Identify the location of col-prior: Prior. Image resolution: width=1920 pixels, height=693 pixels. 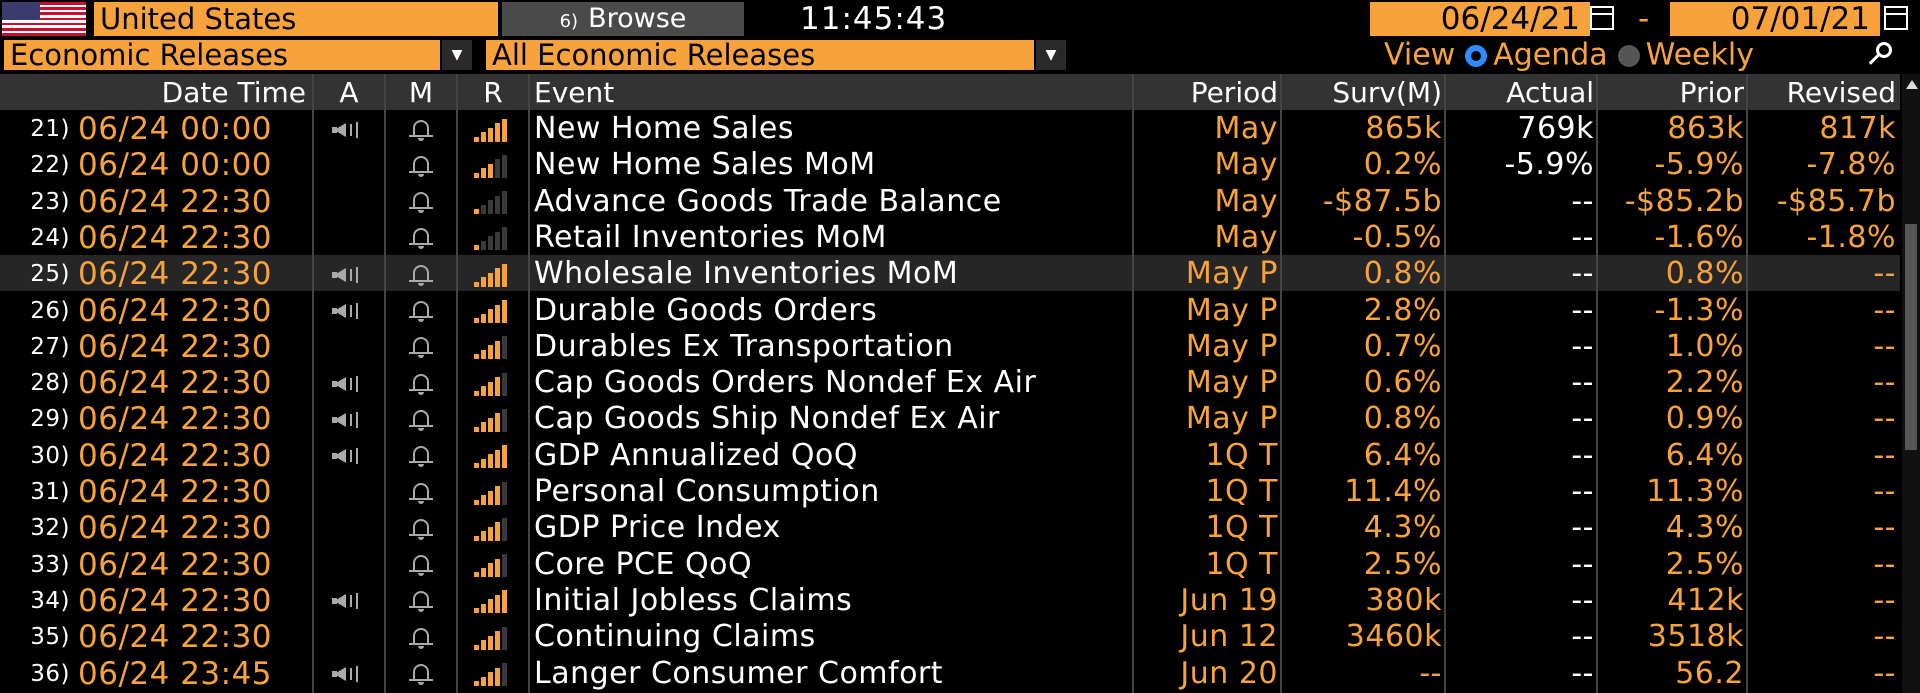
(1711, 92).